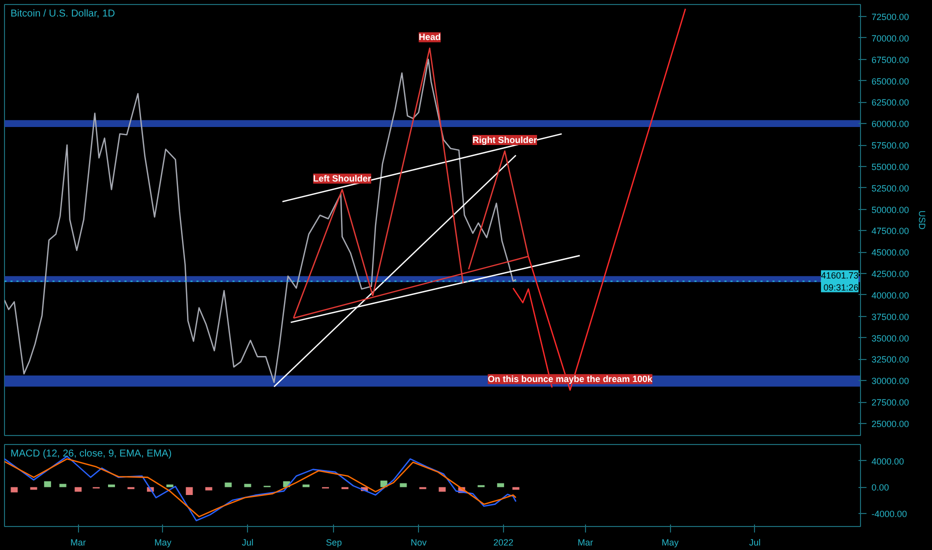 This screenshot has width=932, height=550. What do you see at coordinates (334, 543) in the screenshot?
I see `x-tick-label: Sep` at bounding box center [334, 543].